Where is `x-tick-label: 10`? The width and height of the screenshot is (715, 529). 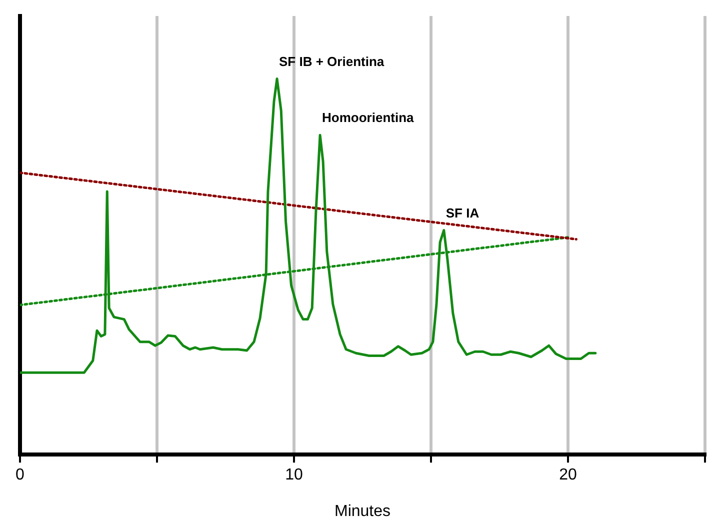 x-tick-label: 10 is located at coordinates (294, 475).